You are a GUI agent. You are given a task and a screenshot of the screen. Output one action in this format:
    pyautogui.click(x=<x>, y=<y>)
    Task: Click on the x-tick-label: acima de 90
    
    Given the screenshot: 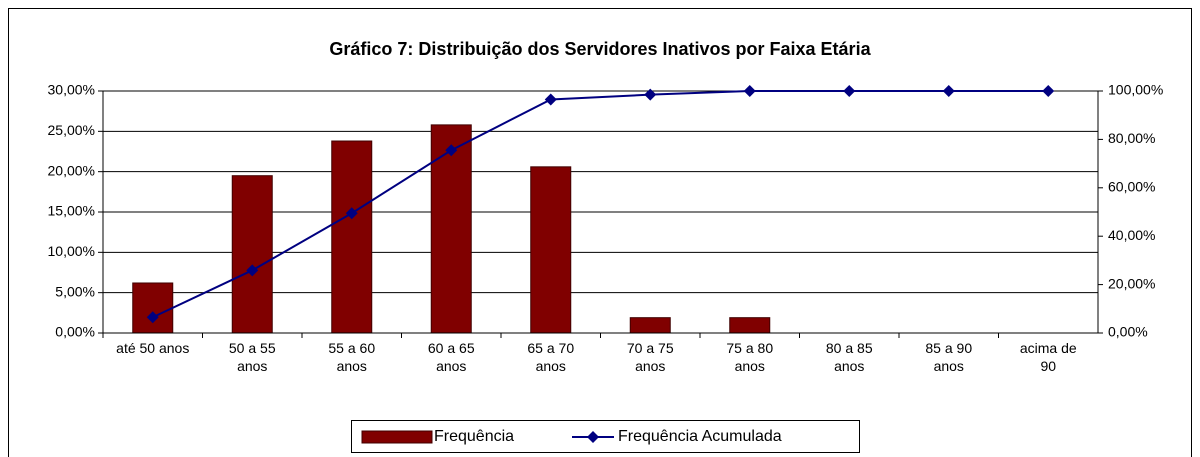 What is the action you would take?
    pyautogui.click(x=1048, y=357)
    